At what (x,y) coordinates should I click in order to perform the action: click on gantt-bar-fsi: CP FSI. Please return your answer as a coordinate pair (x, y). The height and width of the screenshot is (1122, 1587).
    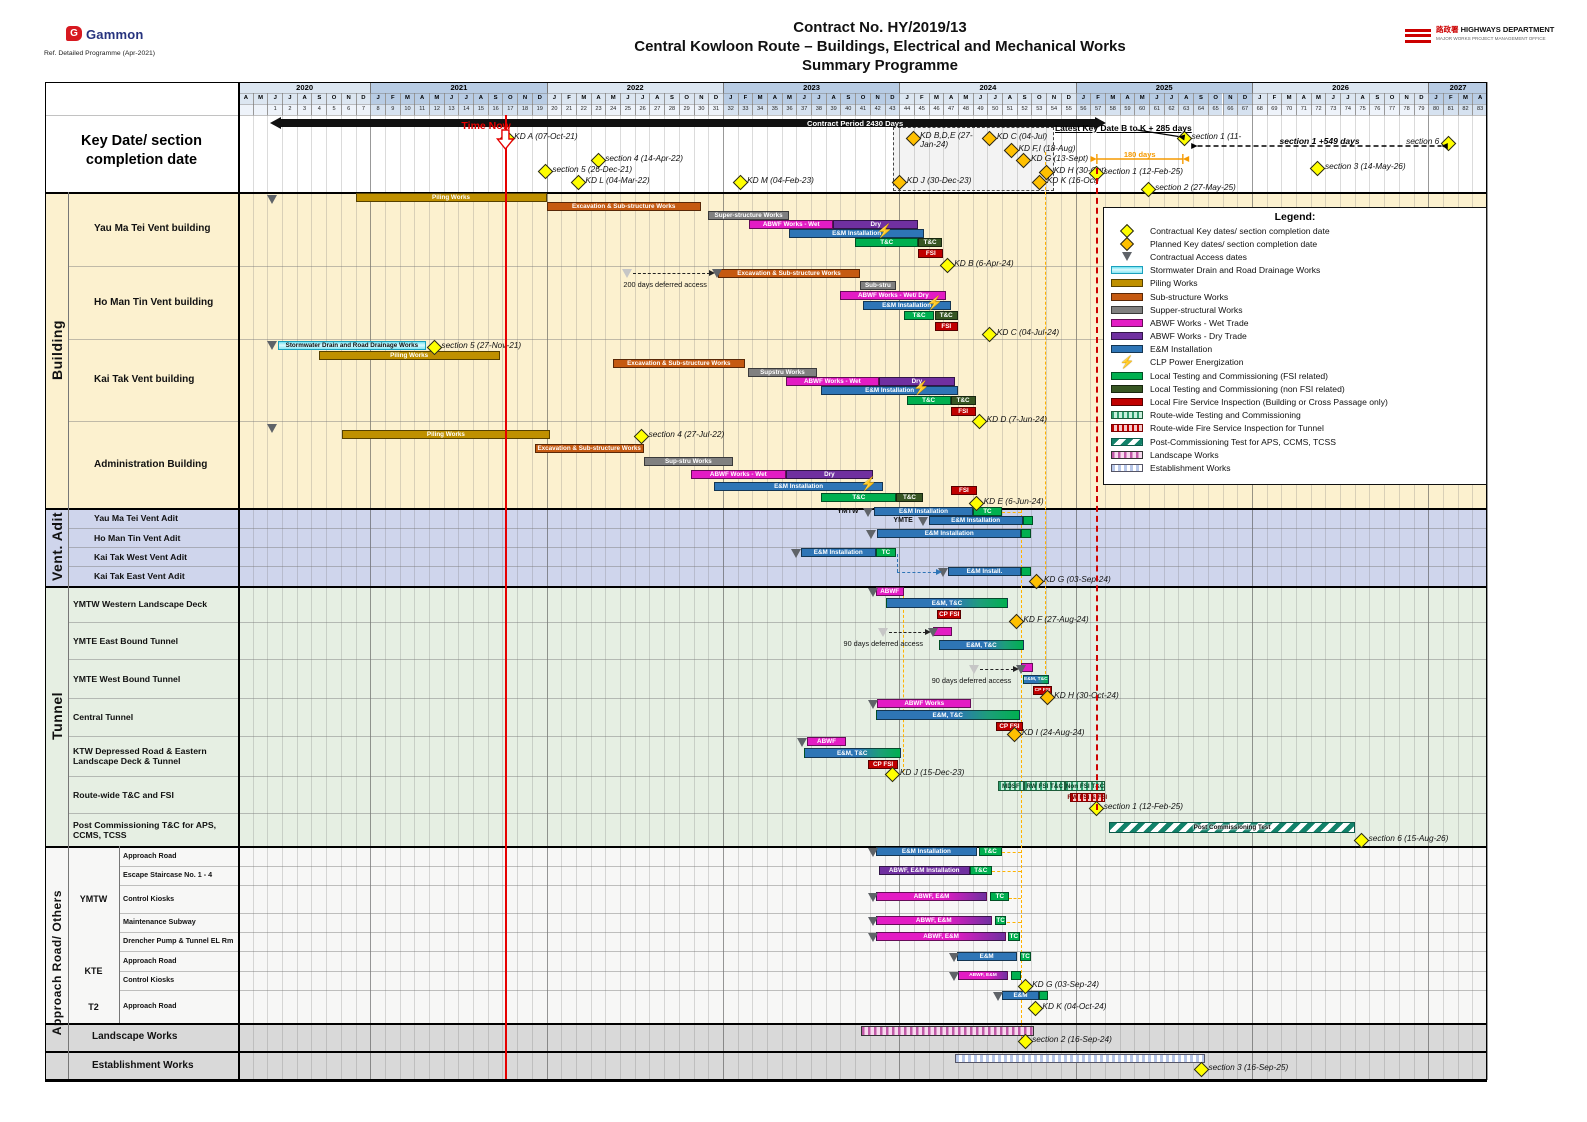
    Looking at the image, I should click on (883, 764).